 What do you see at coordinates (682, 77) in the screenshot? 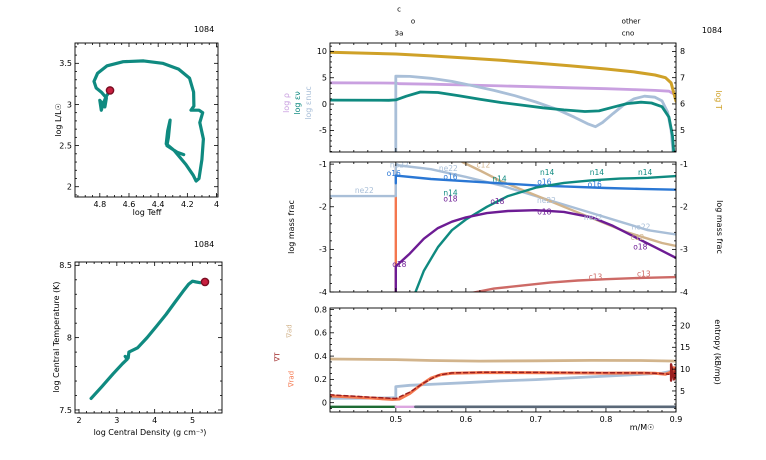
I see `tick-label: 7` at bounding box center [682, 77].